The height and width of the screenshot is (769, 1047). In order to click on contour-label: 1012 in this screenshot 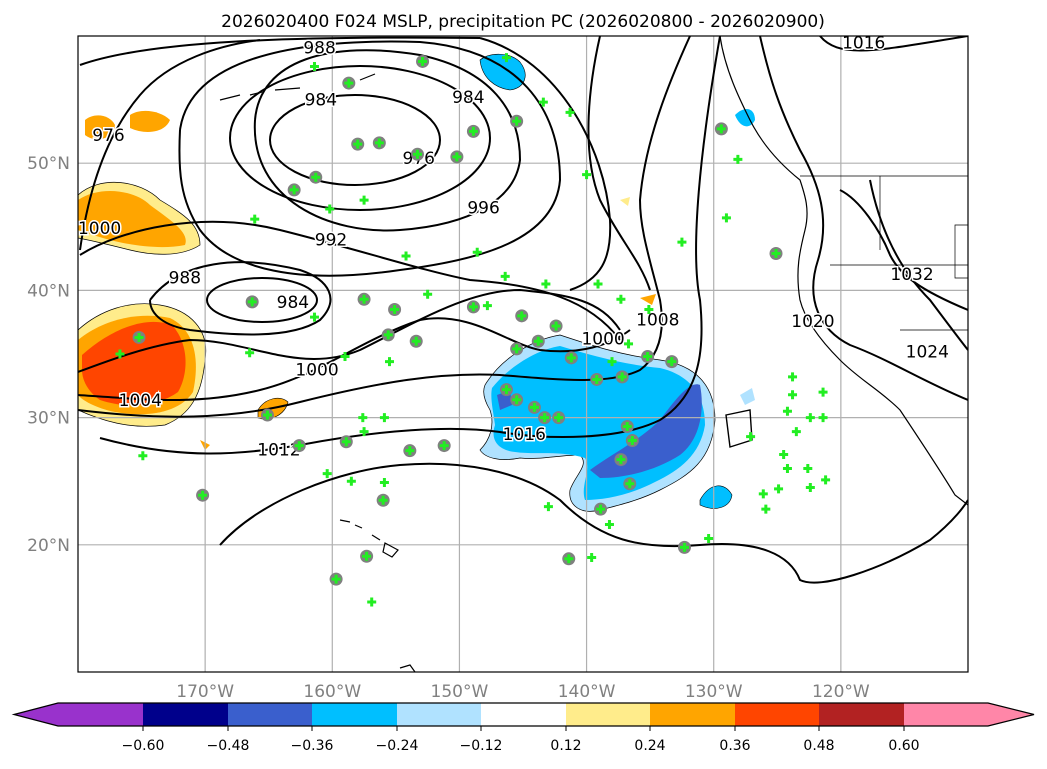, I will do `click(278, 450)`.